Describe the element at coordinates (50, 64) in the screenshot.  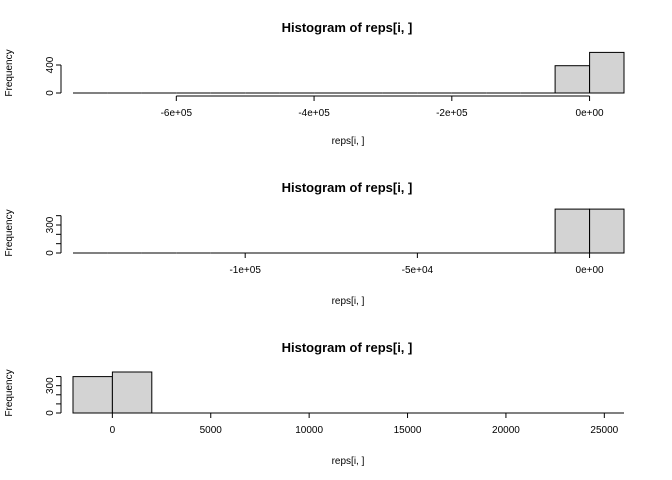
I see `y-tick-label: 400` at that location.